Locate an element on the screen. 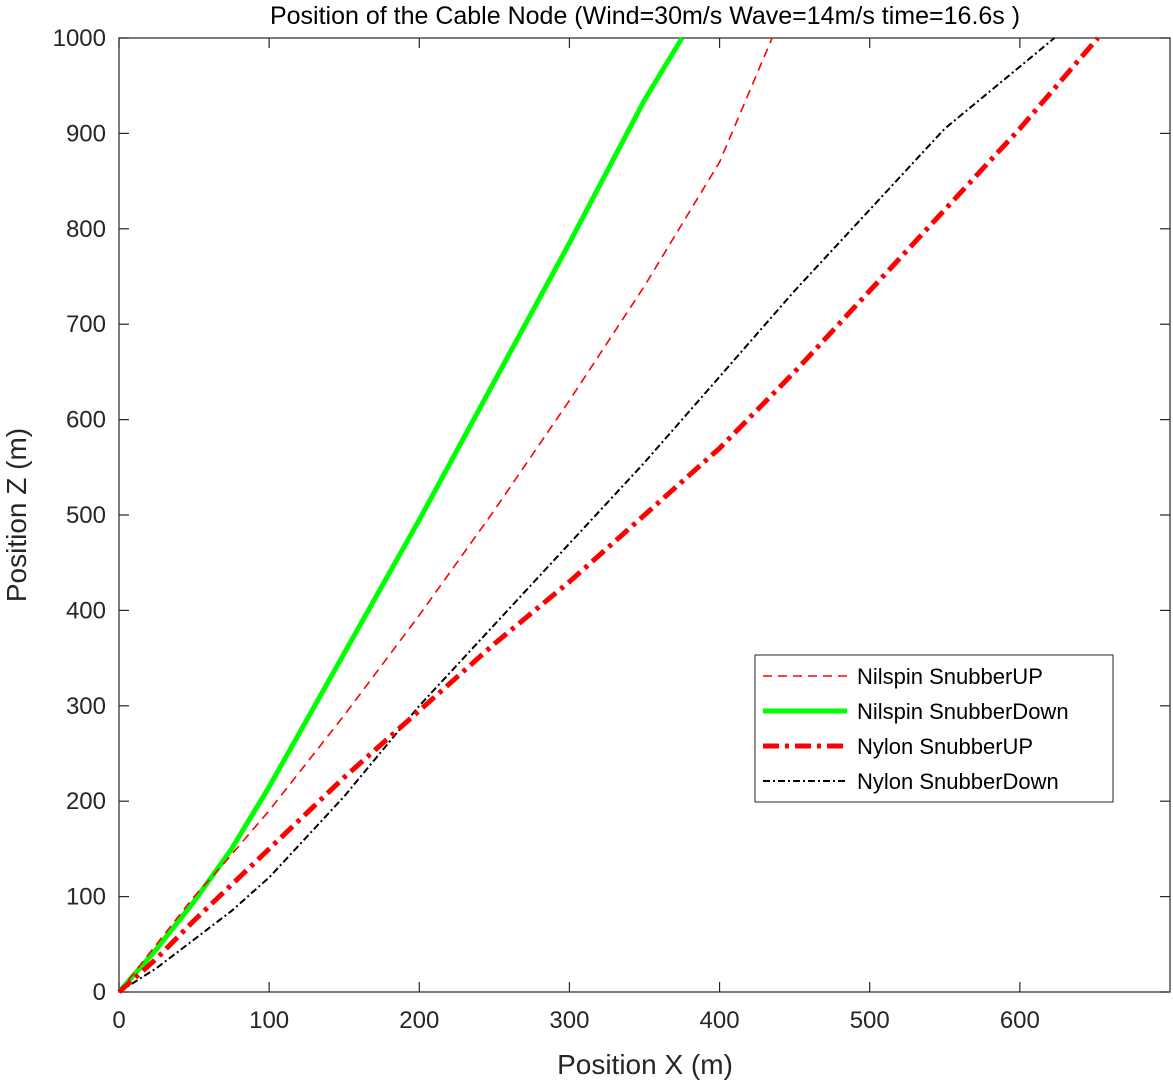 This screenshot has width=1173, height=1083. y-tick-label: 200 is located at coordinates (86, 801).